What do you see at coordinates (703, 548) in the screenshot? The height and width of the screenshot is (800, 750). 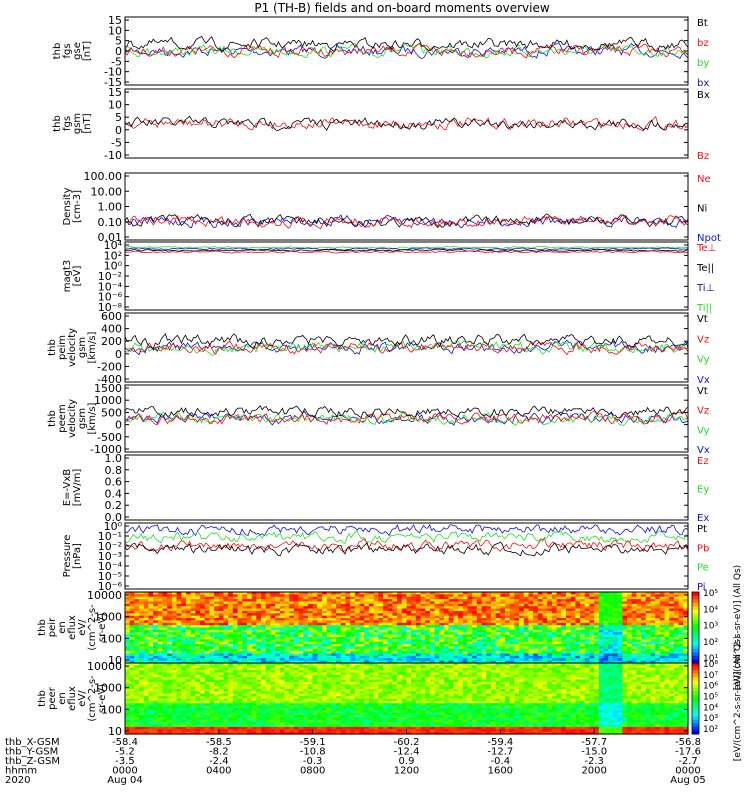 I see `legend-Pb: Pb` at bounding box center [703, 548].